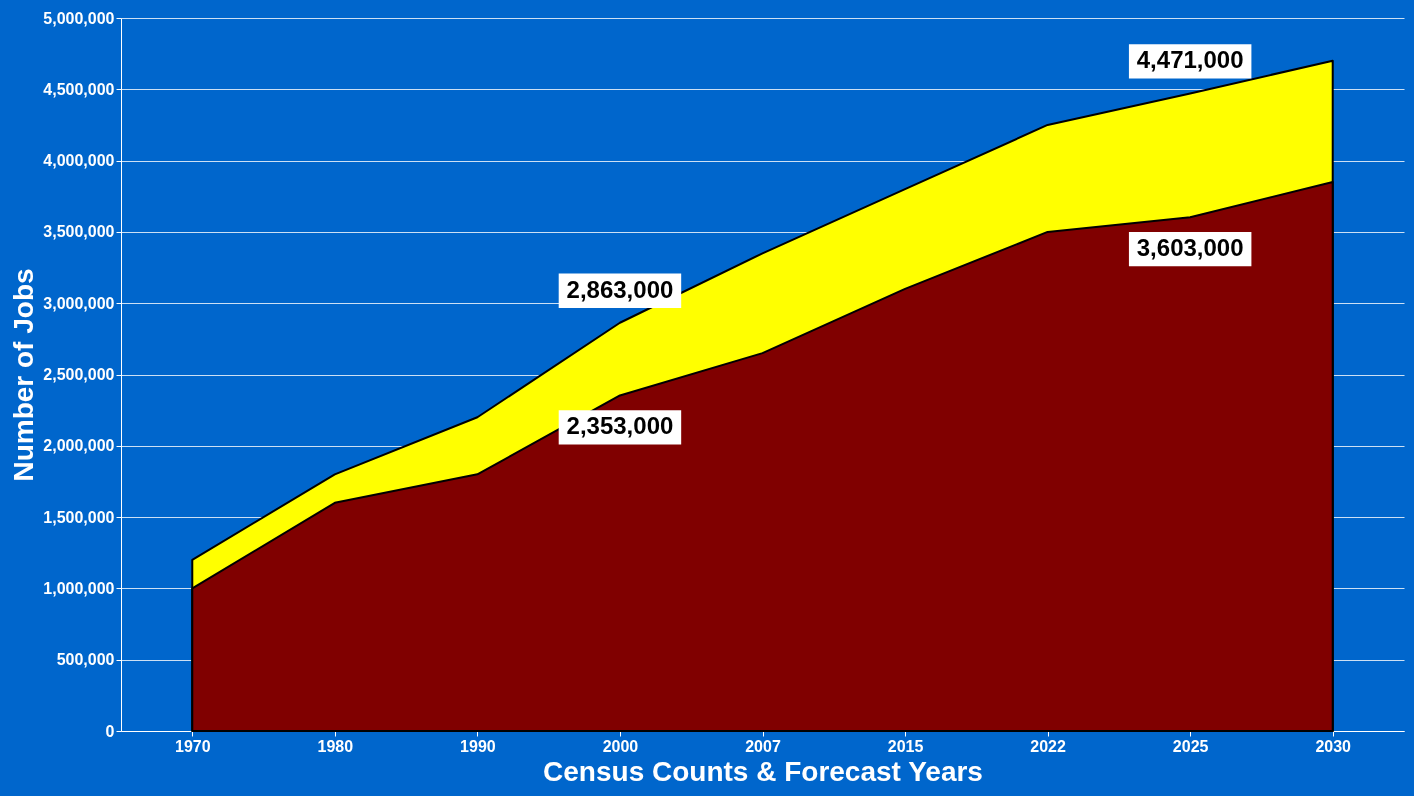 The height and width of the screenshot is (796, 1414). I want to click on data-label: 2,863,000, so click(620, 289).